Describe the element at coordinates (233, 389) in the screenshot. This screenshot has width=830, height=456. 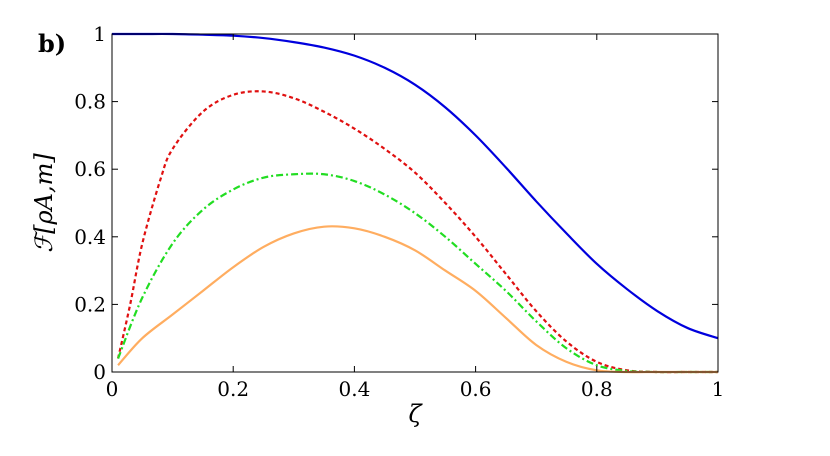
I see `x-tick-label: 0.2` at that location.